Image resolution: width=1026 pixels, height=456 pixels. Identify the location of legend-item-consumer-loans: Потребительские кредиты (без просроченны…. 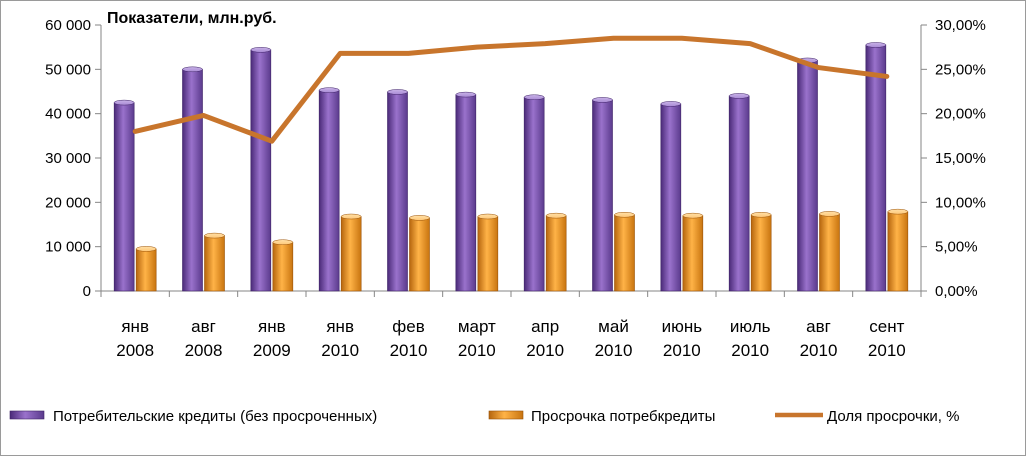
(193, 416).